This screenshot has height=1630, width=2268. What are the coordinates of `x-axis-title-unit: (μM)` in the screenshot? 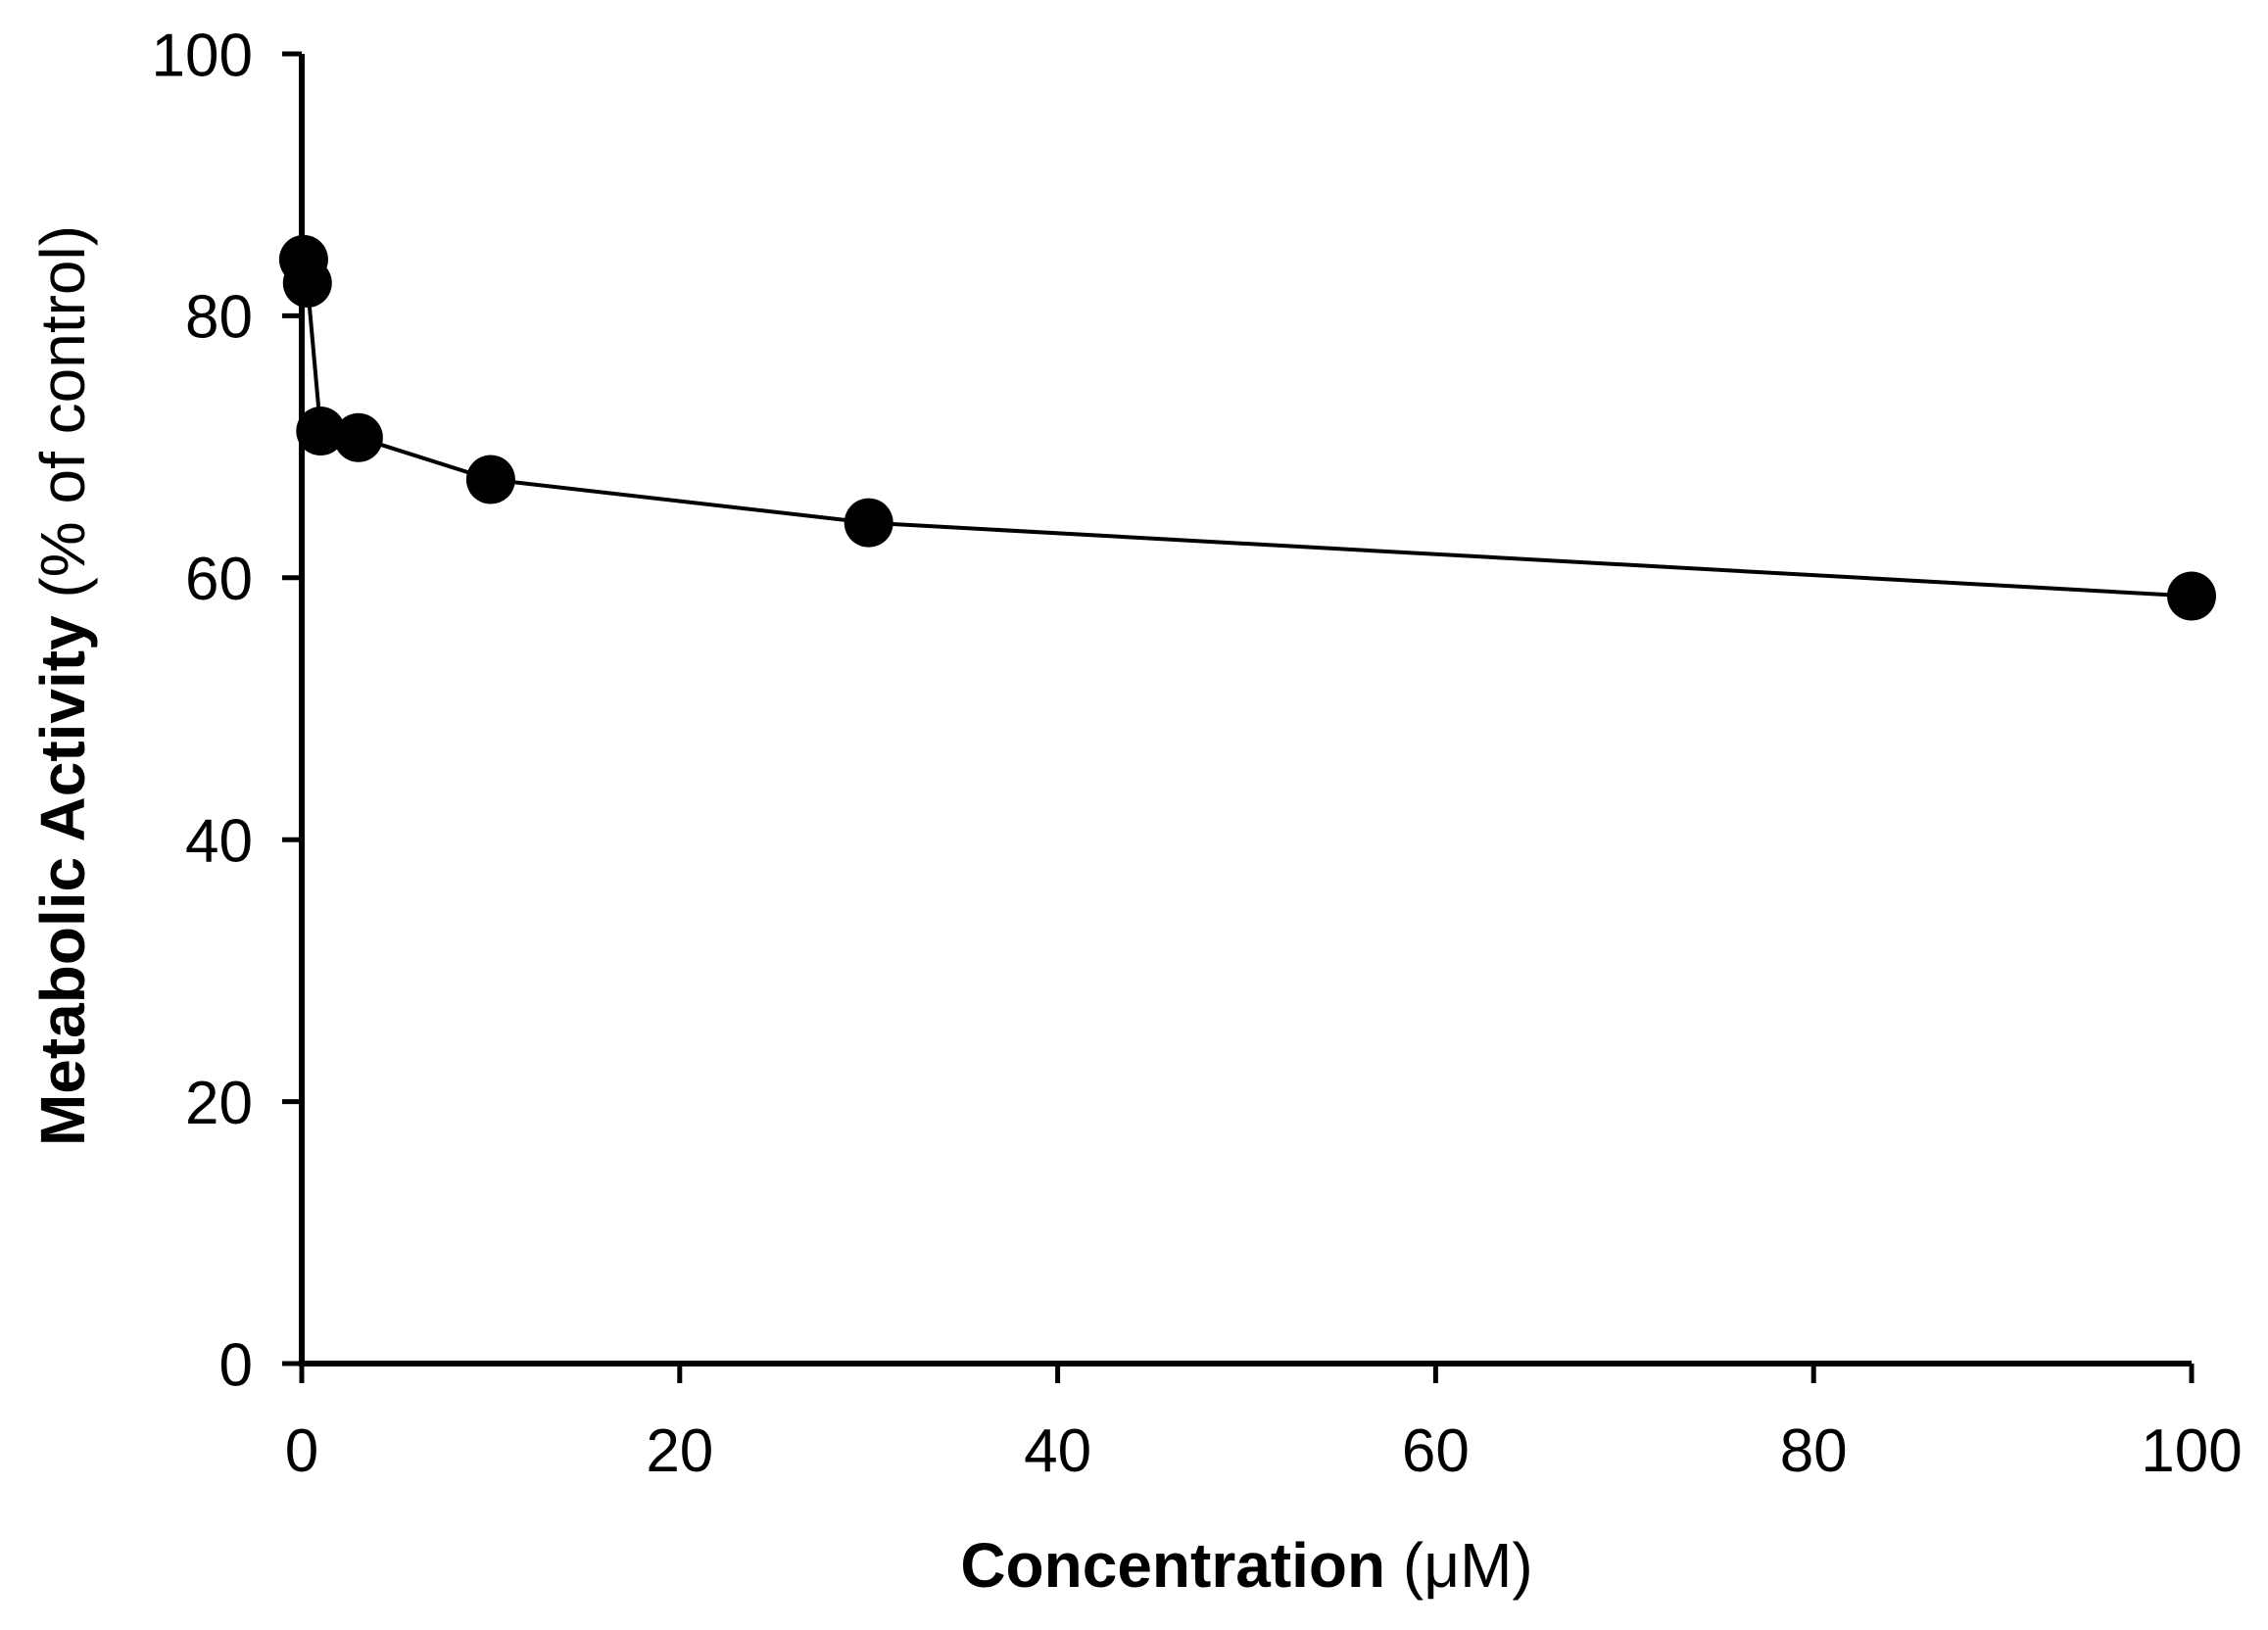 It's located at (1467, 1565).